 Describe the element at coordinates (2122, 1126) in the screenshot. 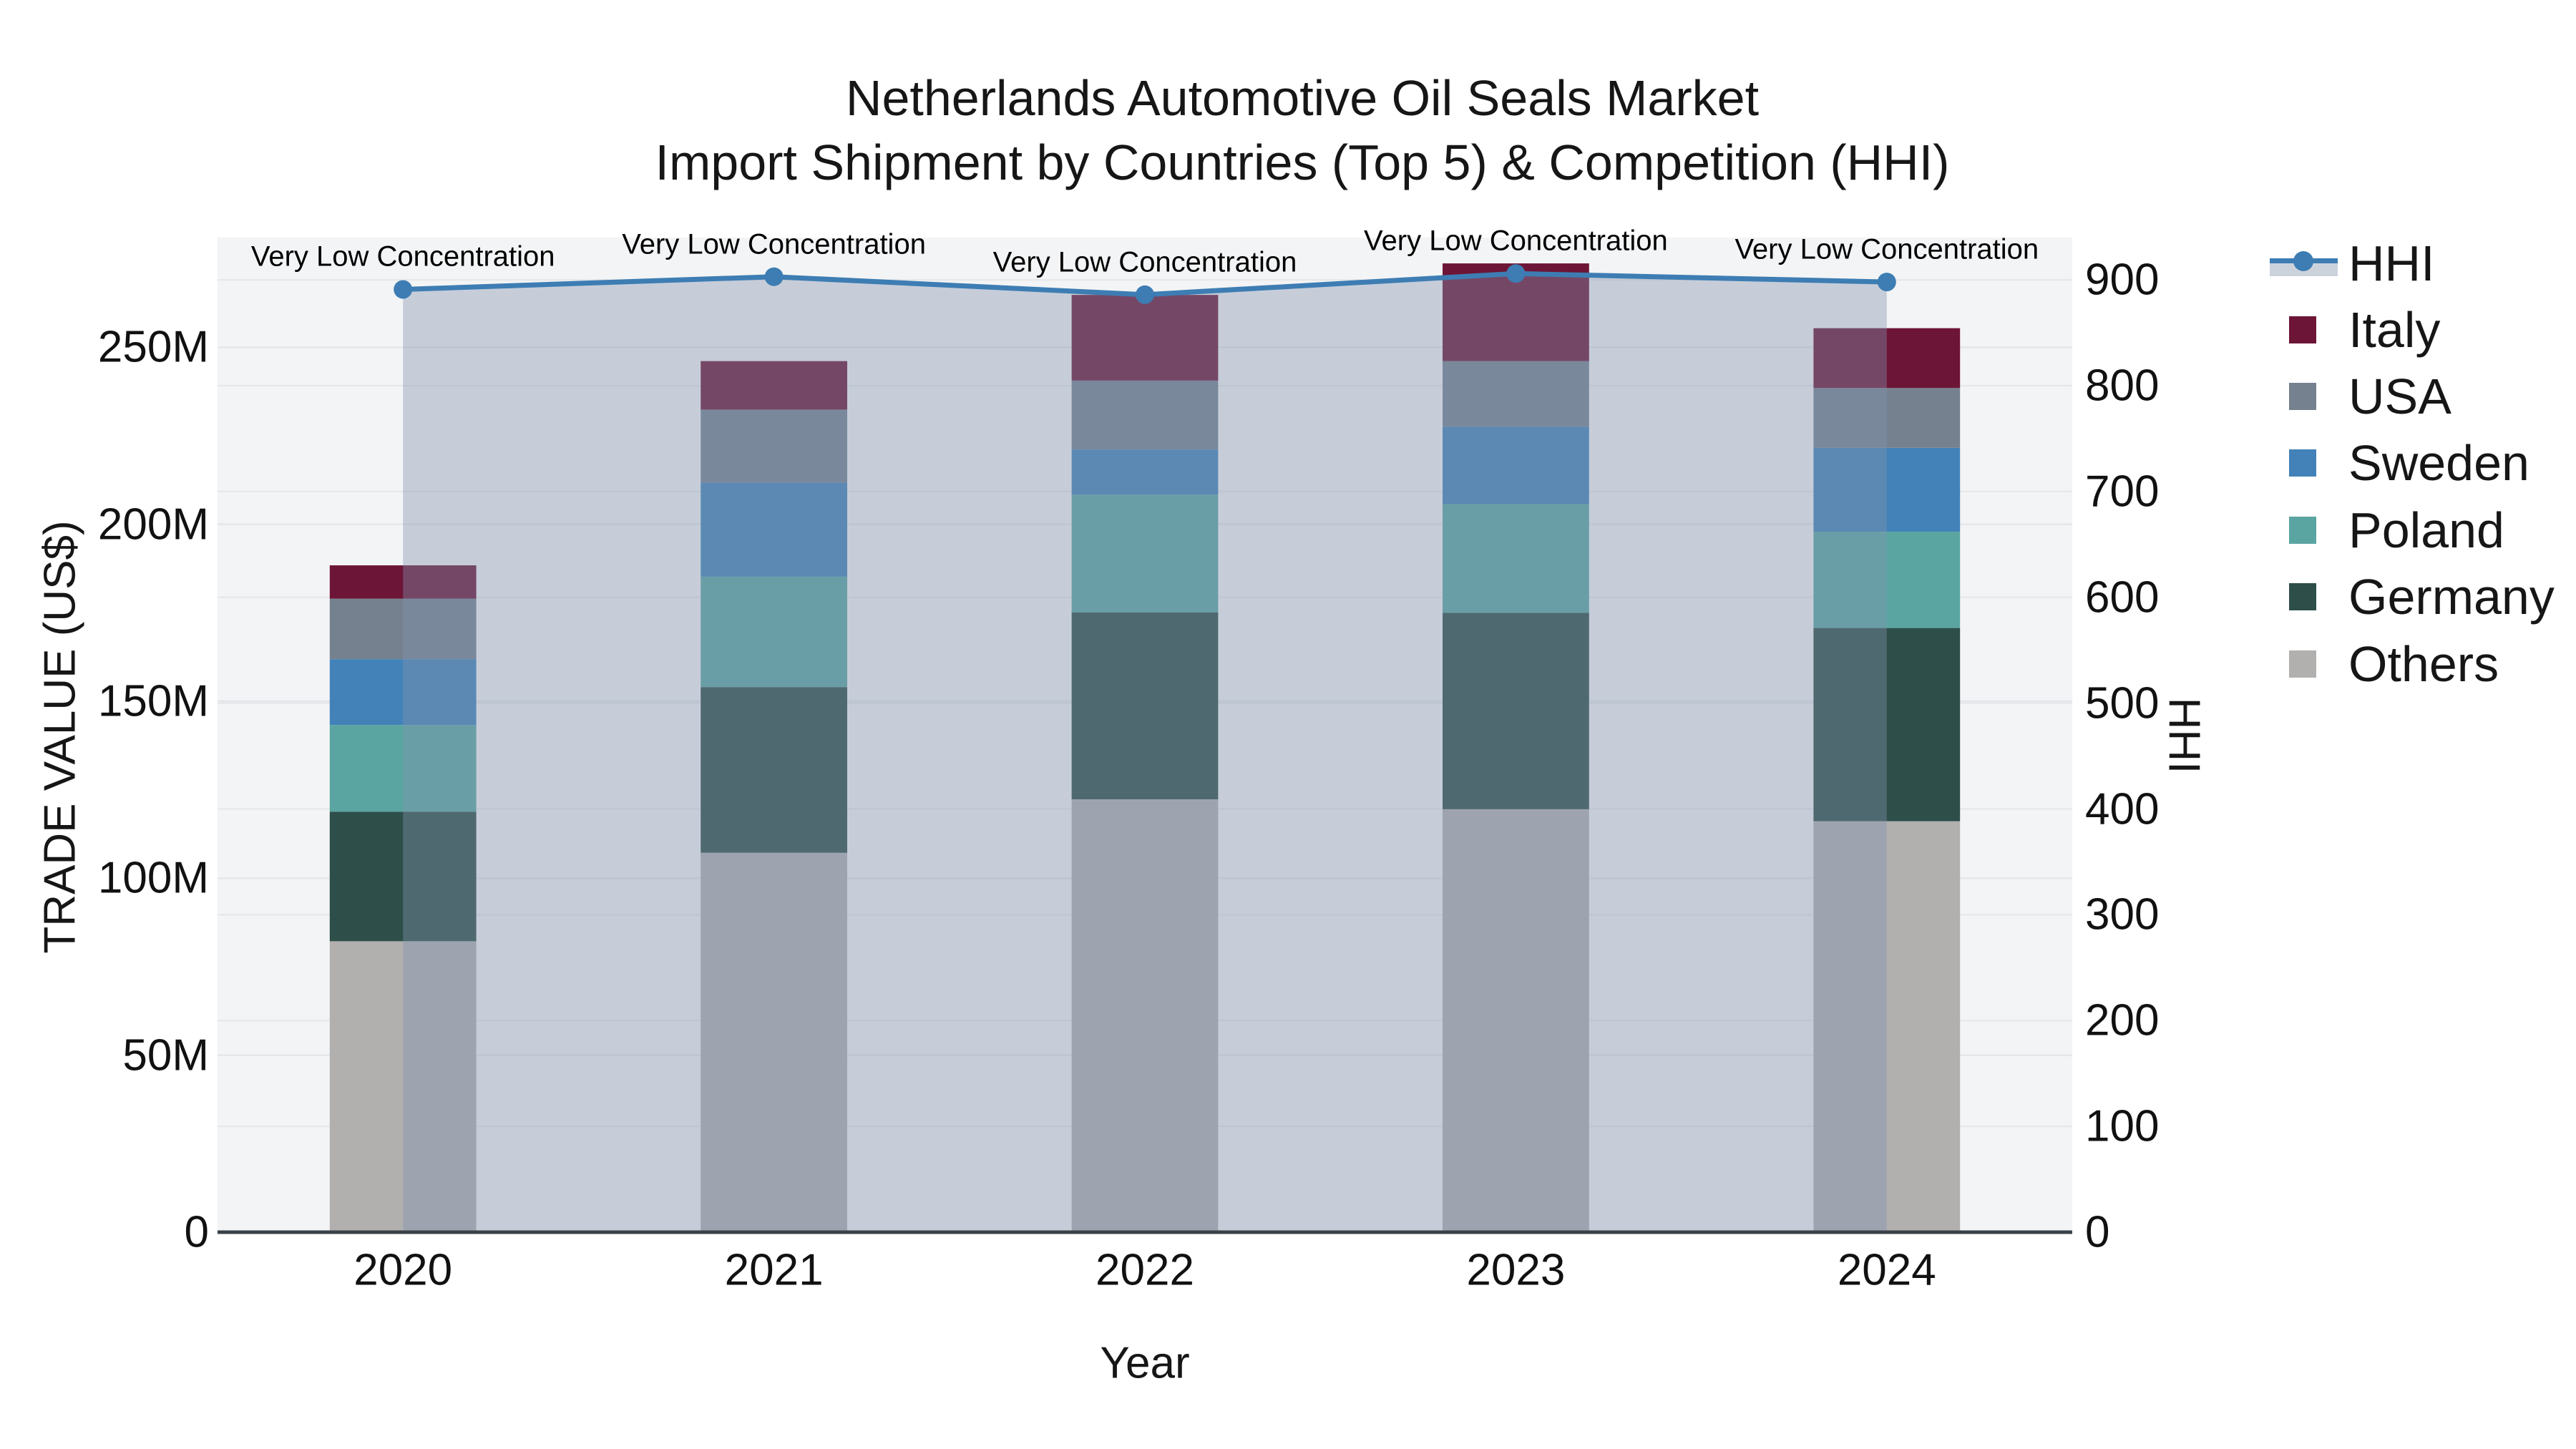

I see `y-tick-right-100: 100` at that location.